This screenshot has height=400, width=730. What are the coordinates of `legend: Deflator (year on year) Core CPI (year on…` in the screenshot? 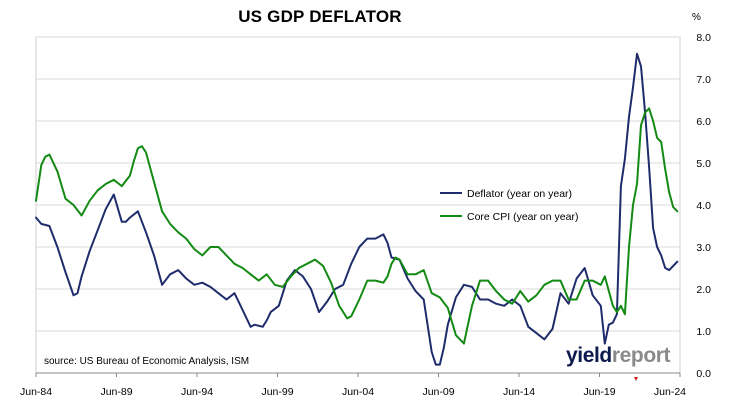 It's located at (509, 205).